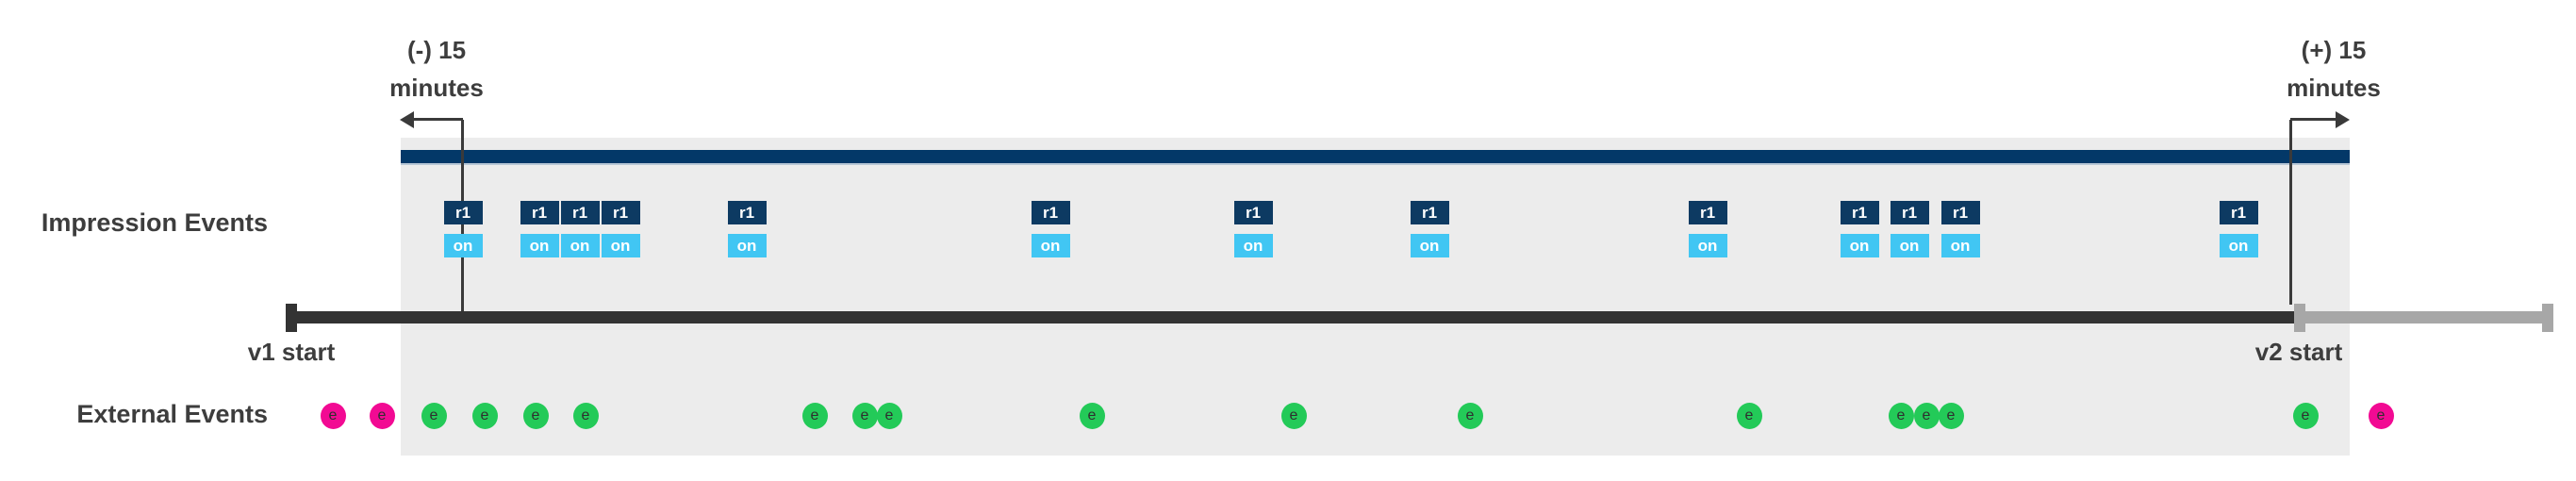 This screenshot has height=481, width=2576. What do you see at coordinates (2290, 212) in the screenshot?
I see `plus-15-marker-line` at bounding box center [2290, 212].